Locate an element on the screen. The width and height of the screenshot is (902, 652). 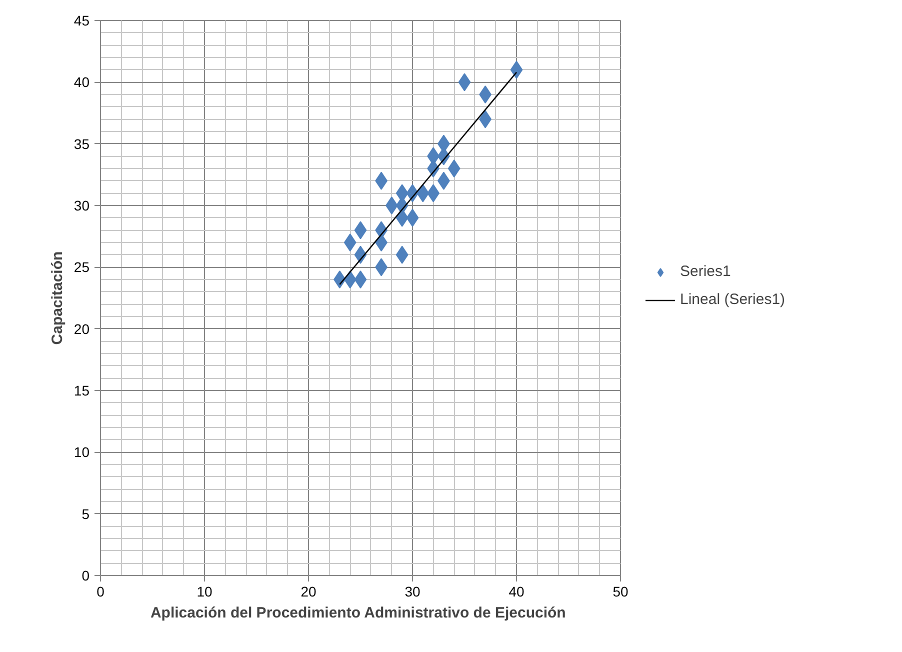
y-tick-label: 20 is located at coordinates (82, 328).